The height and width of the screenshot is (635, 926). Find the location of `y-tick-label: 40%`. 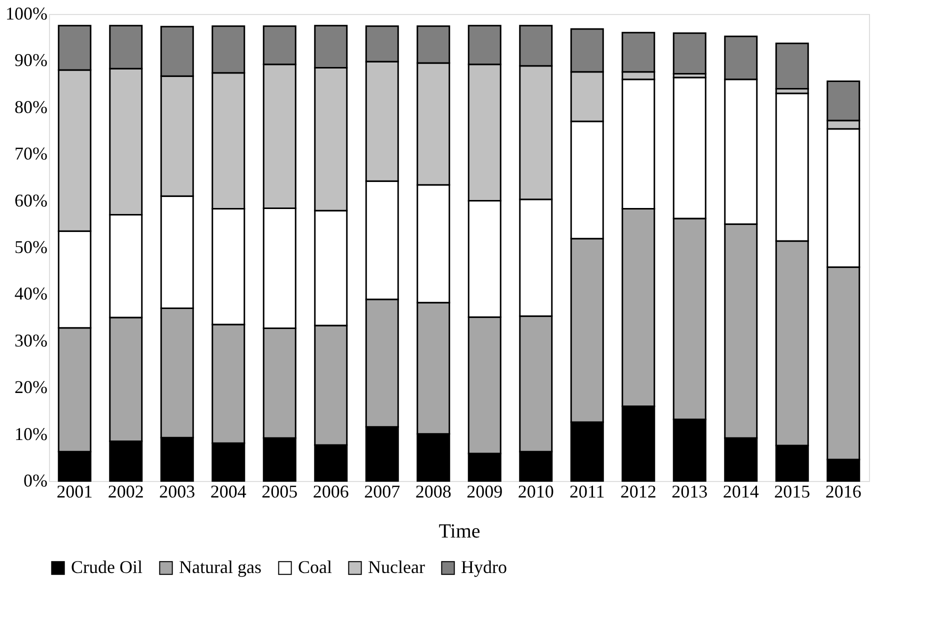

y-tick-label: 40% is located at coordinates (31, 294).